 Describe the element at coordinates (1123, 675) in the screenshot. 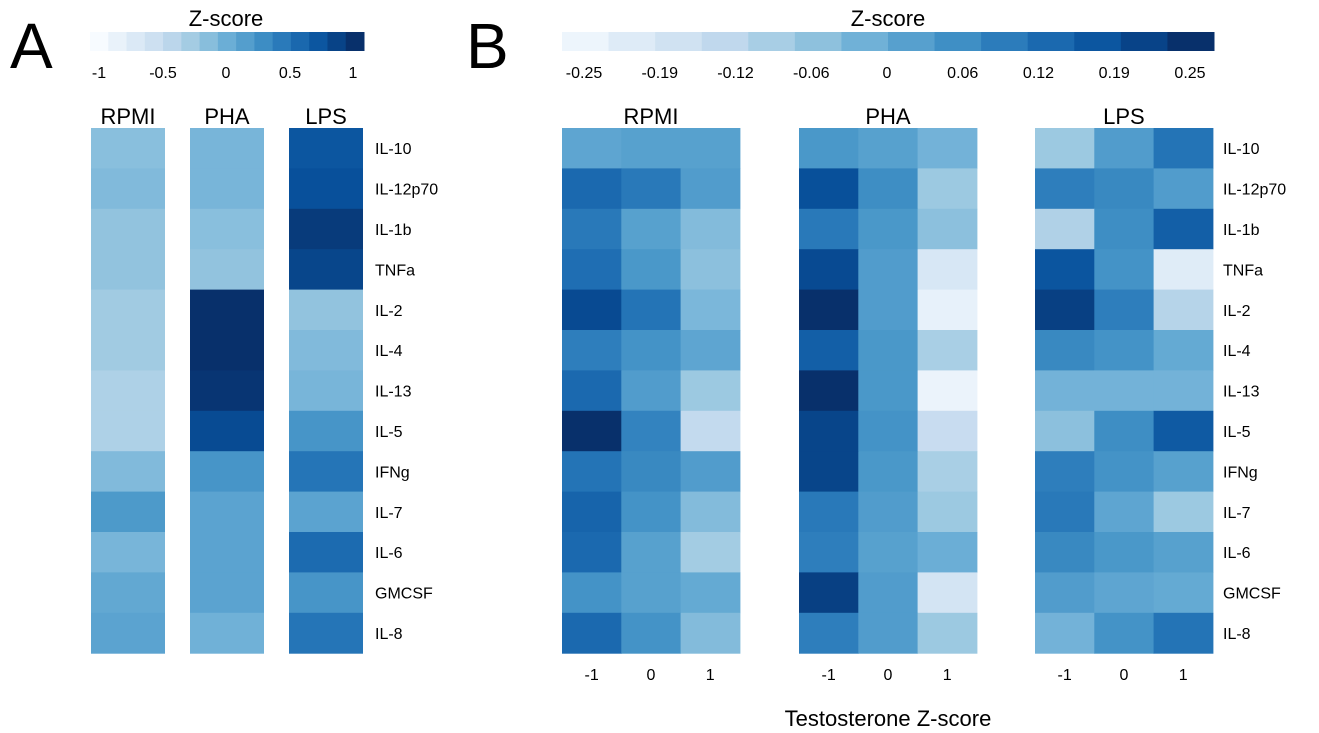

I see `x-tick-label: 0` at that location.